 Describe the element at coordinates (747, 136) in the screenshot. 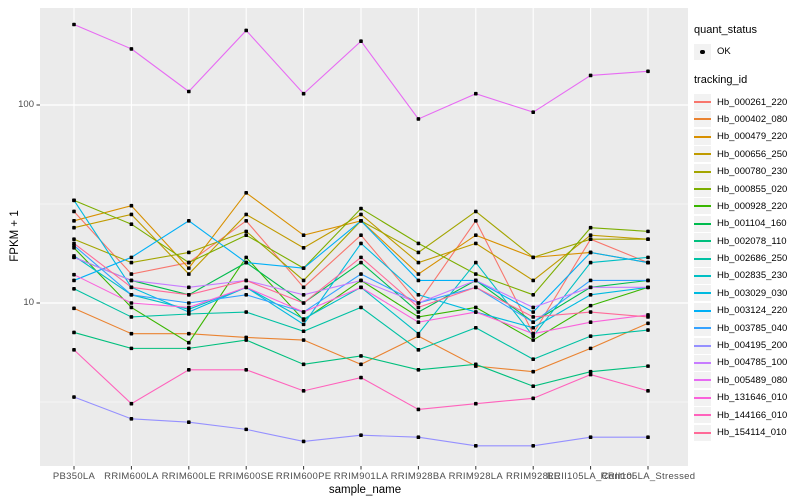

I see `legend-item-Hb_000479_220: Hb_000479_220` at that location.